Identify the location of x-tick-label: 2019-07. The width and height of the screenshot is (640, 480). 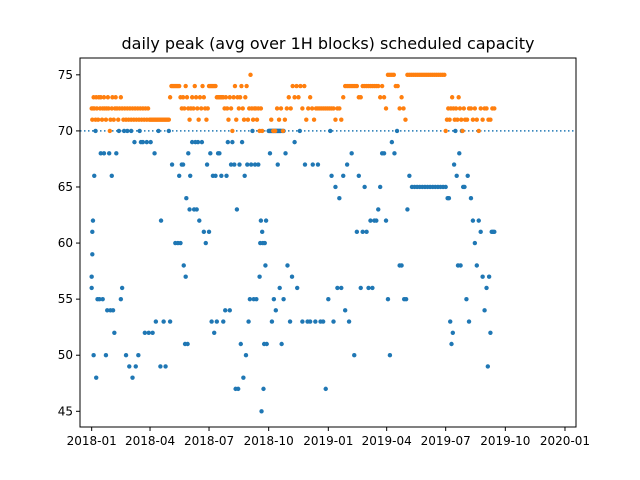
(446, 441).